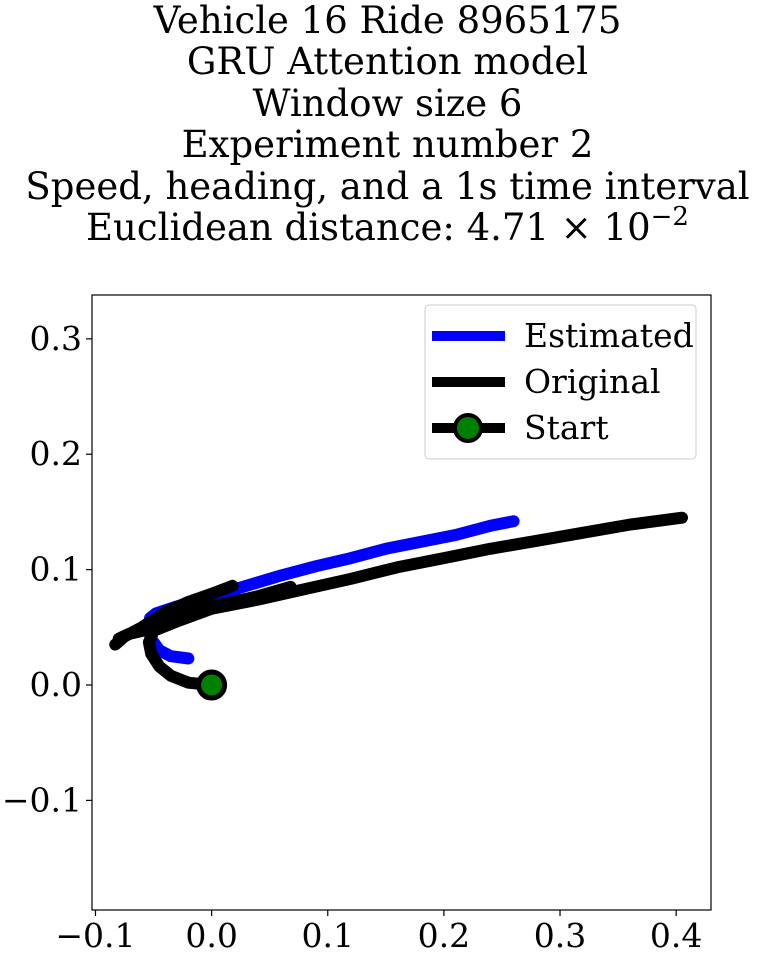 Image resolution: width=775 pixels, height=957 pixels. I want to click on x-tick-label: 0.1, so click(328, 935).